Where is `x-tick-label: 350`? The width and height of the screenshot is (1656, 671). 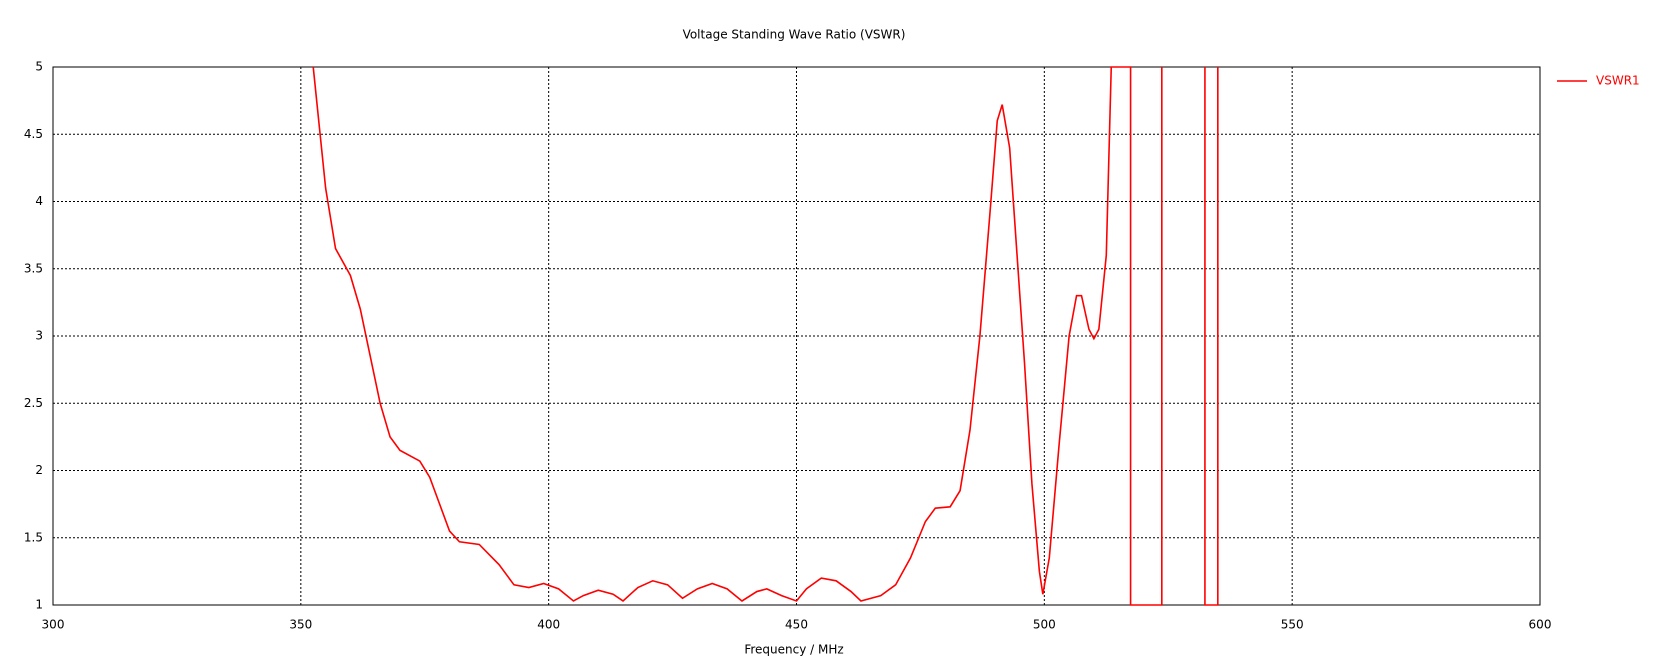
x-tick-label: 350 is located at coordinates (300, 625).